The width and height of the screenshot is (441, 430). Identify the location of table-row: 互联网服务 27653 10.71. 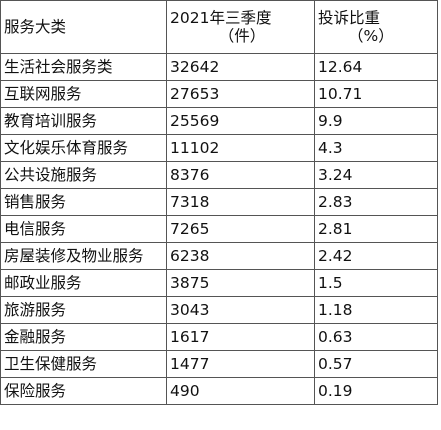
(219, 94).